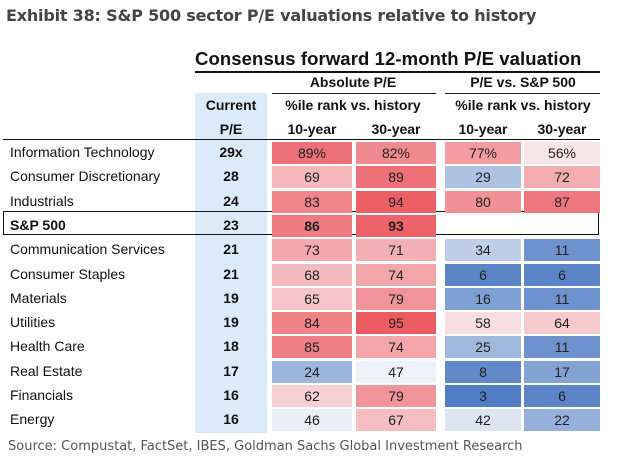 Image resolution: width=633 pixels, height=471 pixels. I want to click on cell-rel30-energy: 22, so click(562, 420).